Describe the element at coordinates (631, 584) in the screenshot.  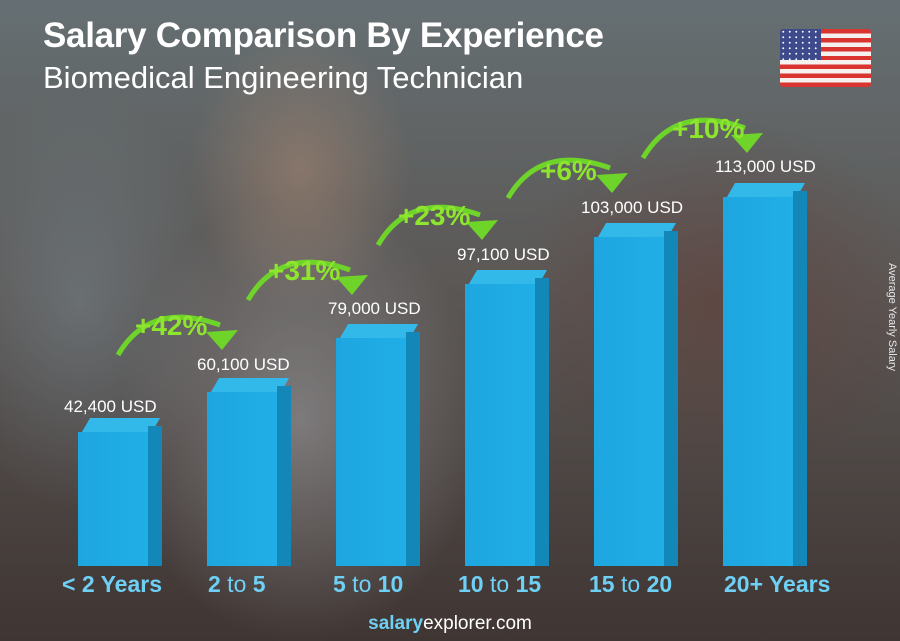
I see `category-label: 15 to 20` at that location.